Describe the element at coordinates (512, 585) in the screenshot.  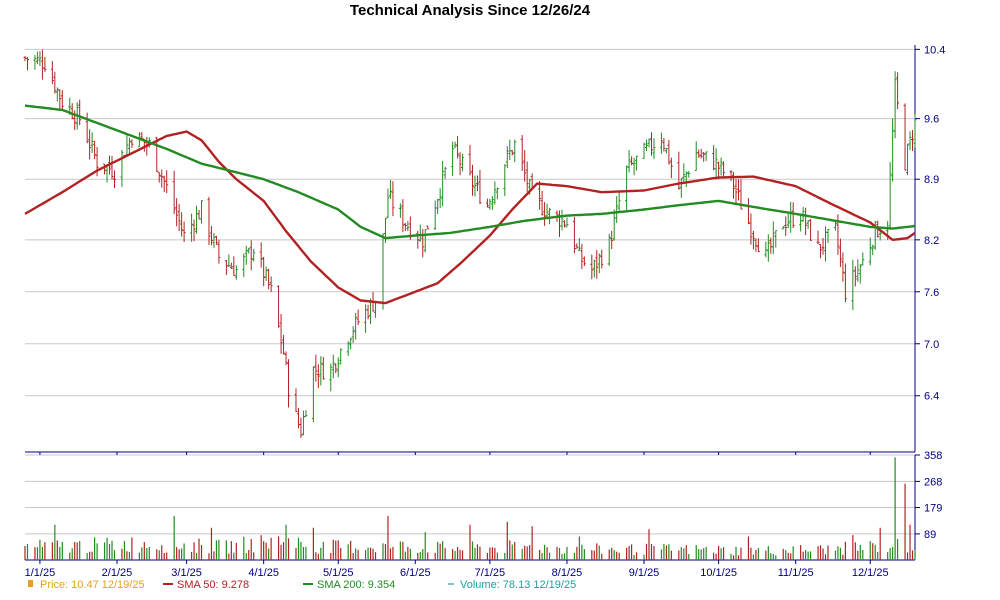
I see `legend-item: Volume: 78.13 12/19/25` at that location.